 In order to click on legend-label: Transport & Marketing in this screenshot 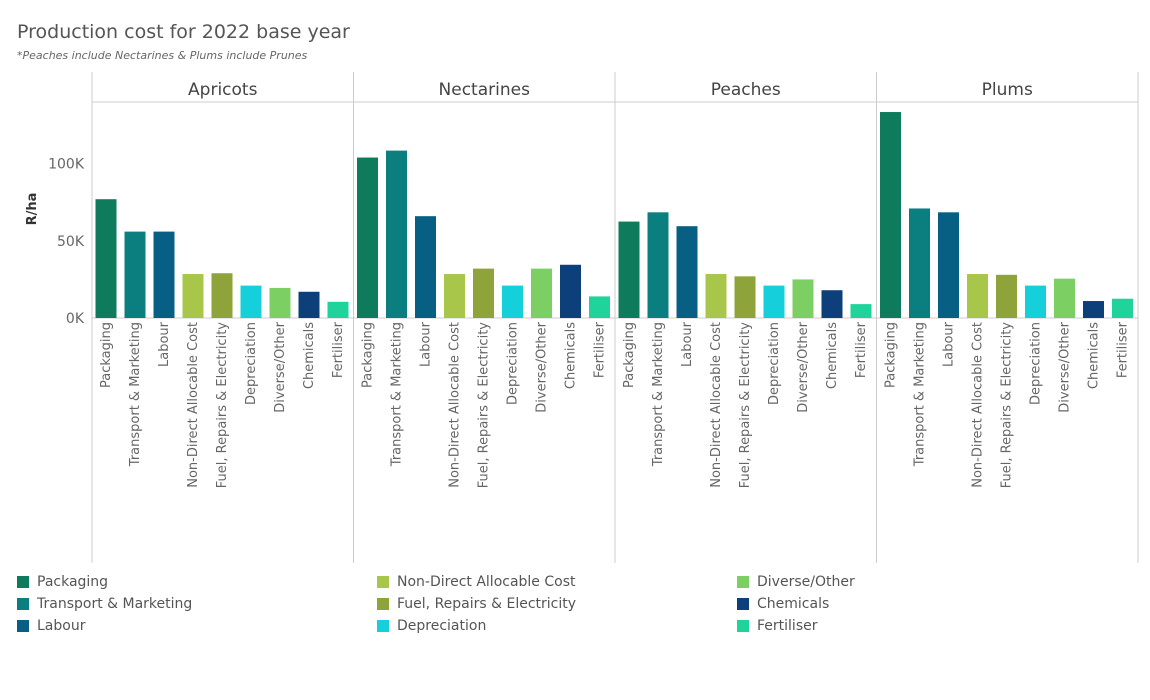, I will do `click(115, 604)`.